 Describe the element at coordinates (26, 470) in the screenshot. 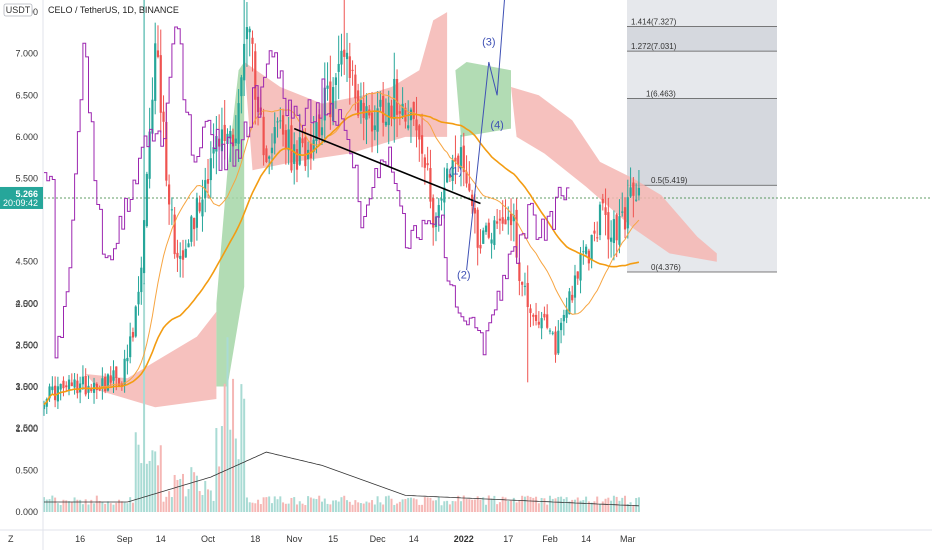

I see `volume-tick-label: 0.500` at that location.